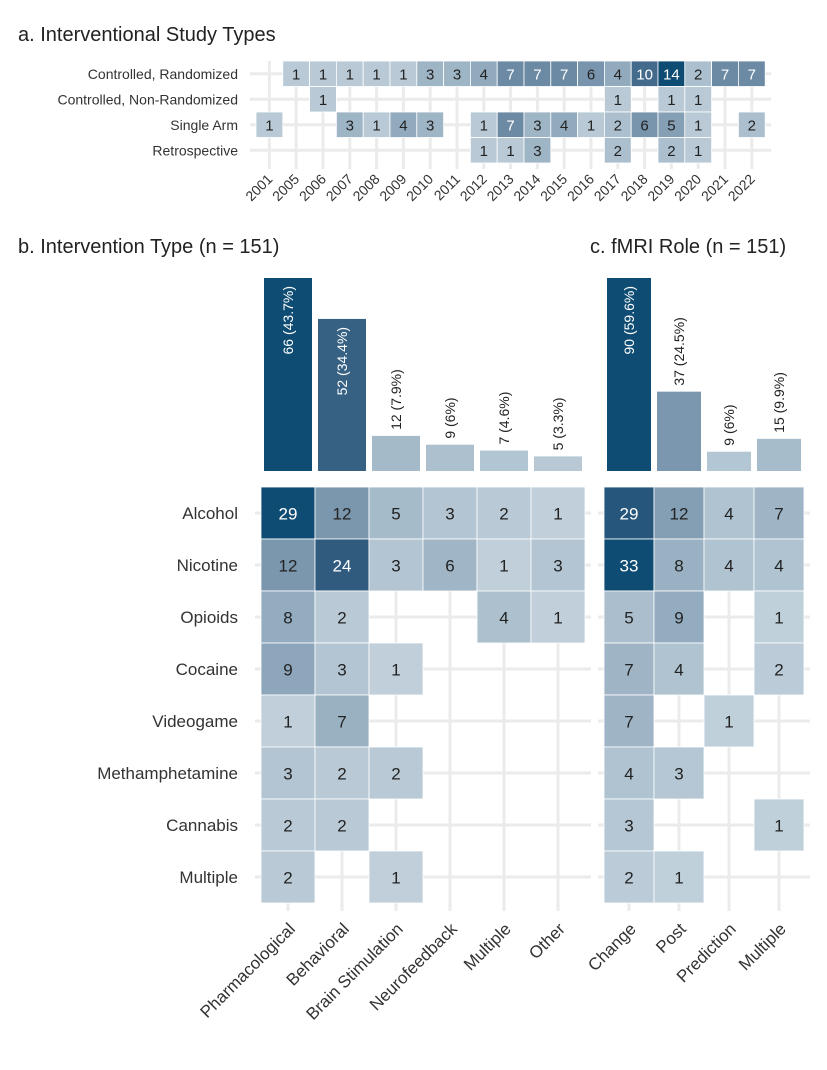 This screenshot has width=827, height=1070. I want to click on panel-c-cell-value: 8, so click(678, 566).